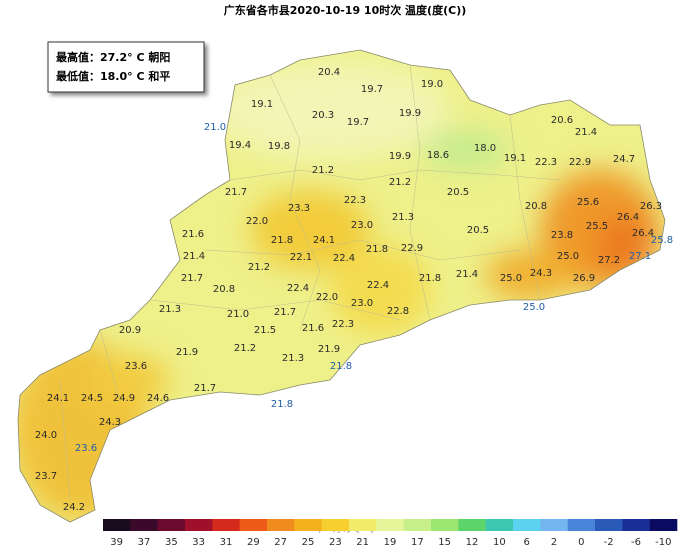 The height and width of the screenshot is (552, 690). I want to click on temperature-label: 22.8, so click(398, 311).